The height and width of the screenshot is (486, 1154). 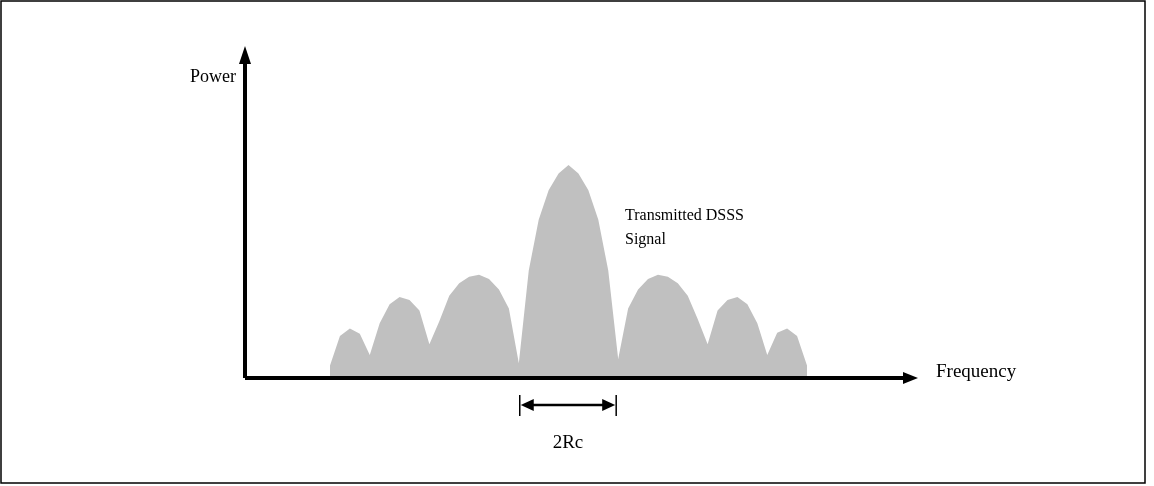 I want to click on text: Power, so click(x=213, y=76).